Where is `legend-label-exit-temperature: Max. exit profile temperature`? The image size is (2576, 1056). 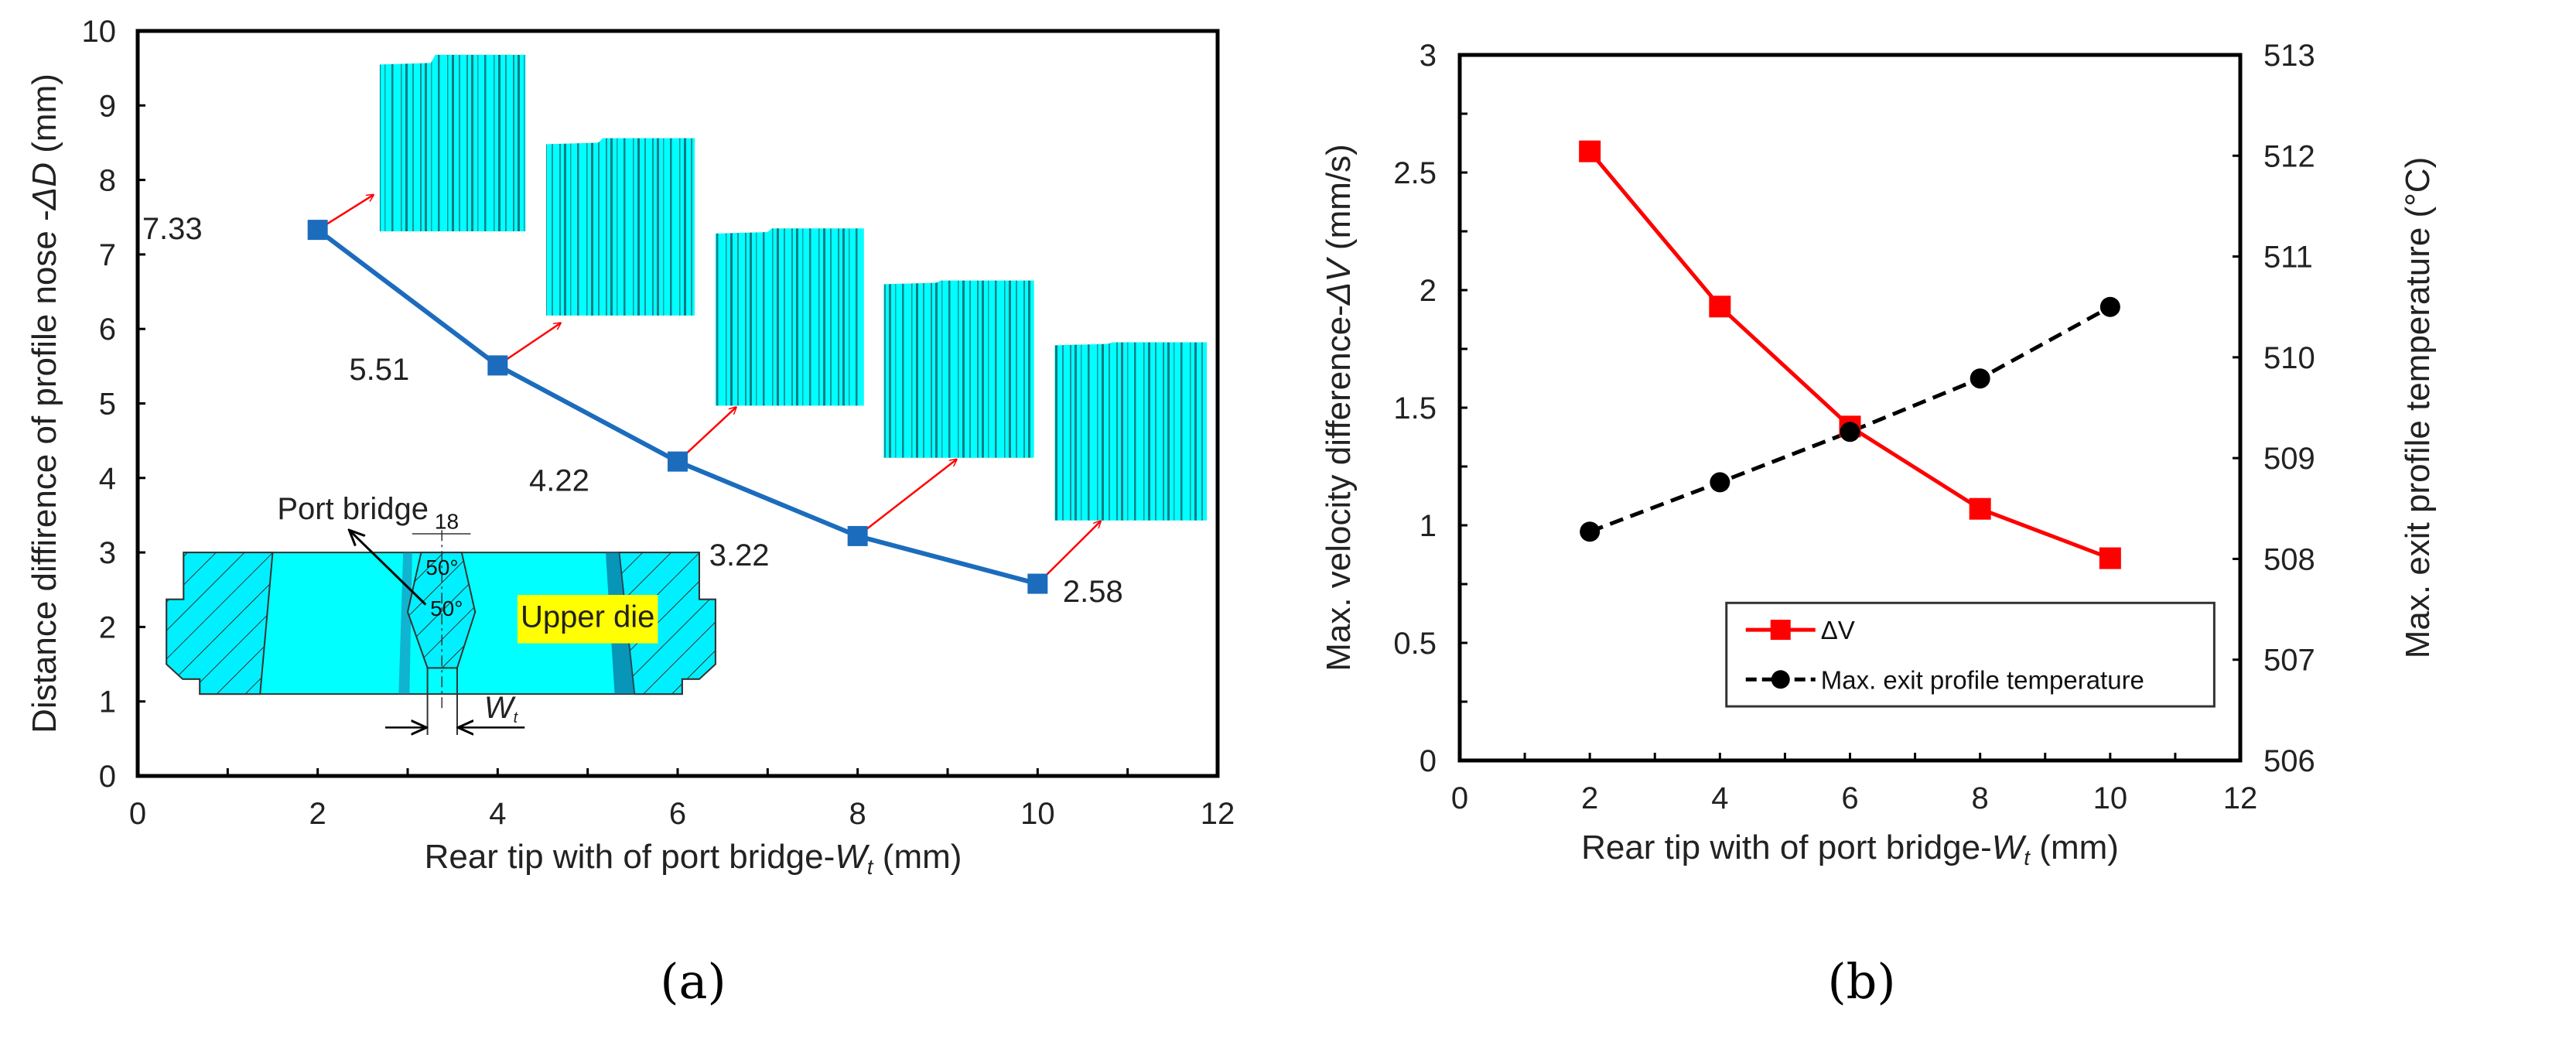
legend-label-exit-temperature: Max. exit profile temperature is located at coordinates (1982, 680).